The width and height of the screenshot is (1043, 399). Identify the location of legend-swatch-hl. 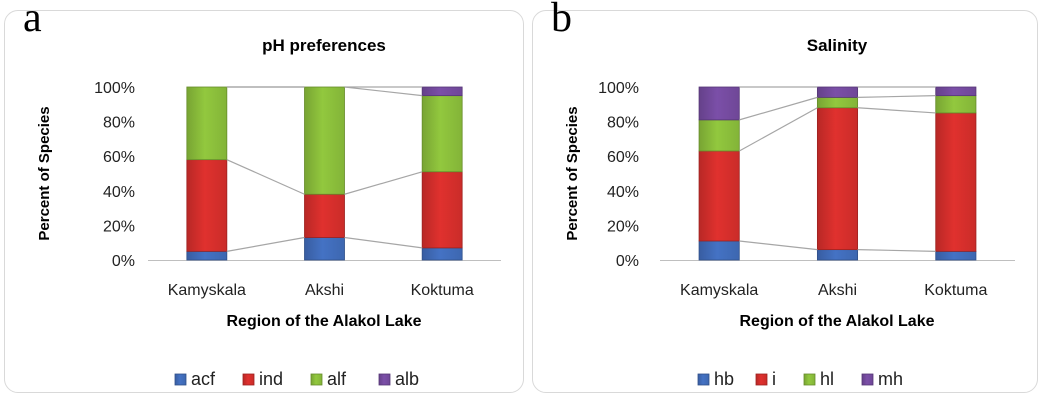
(809, 379).